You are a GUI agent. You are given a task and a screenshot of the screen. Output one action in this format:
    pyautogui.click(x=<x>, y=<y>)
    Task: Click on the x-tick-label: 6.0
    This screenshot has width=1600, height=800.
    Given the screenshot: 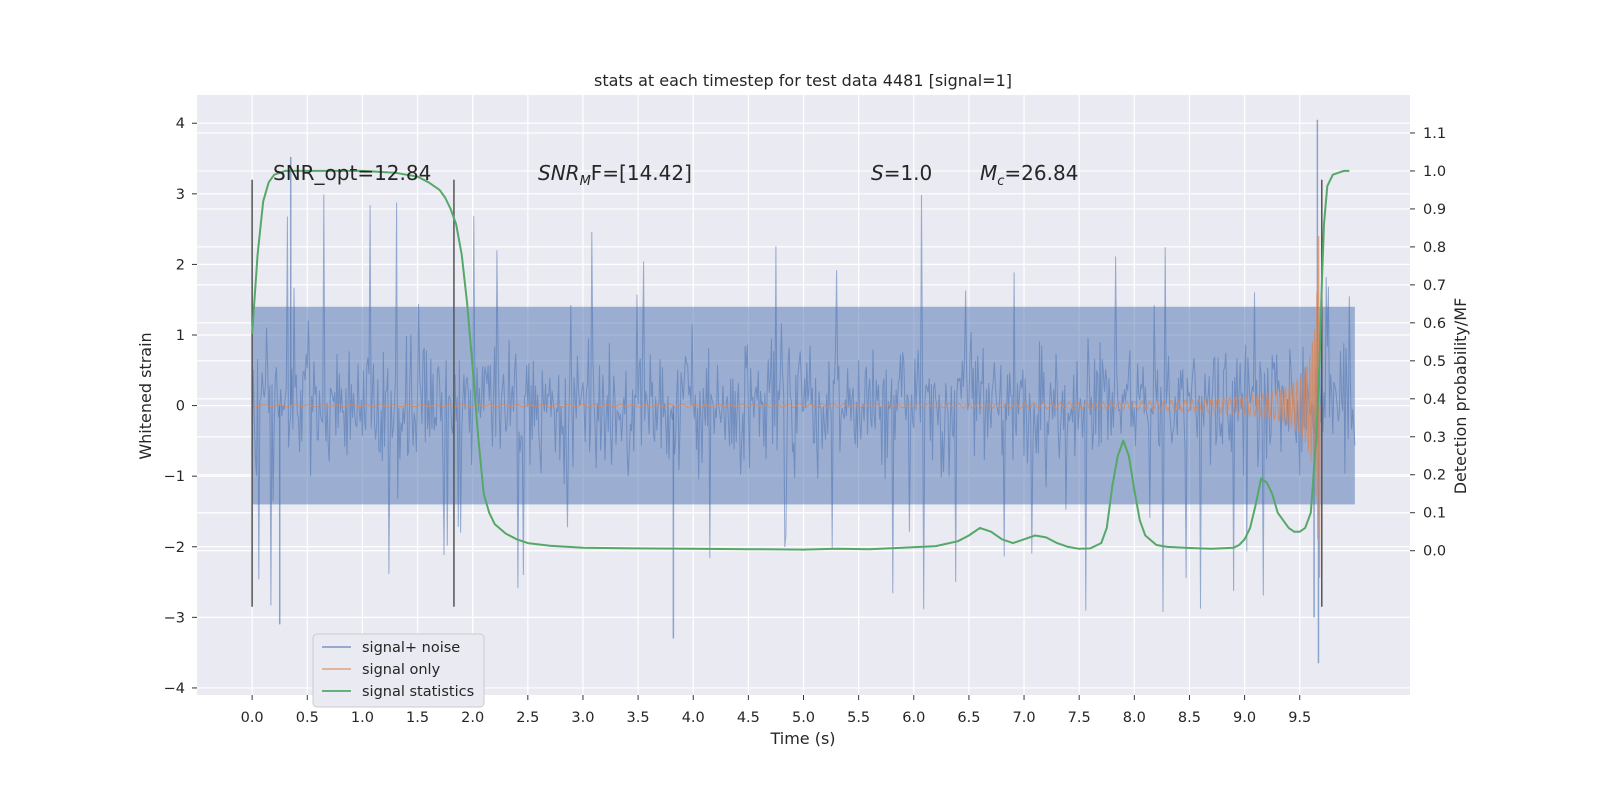 What is the action you would take?
    pyautogui.click(x=913, y=718)
    